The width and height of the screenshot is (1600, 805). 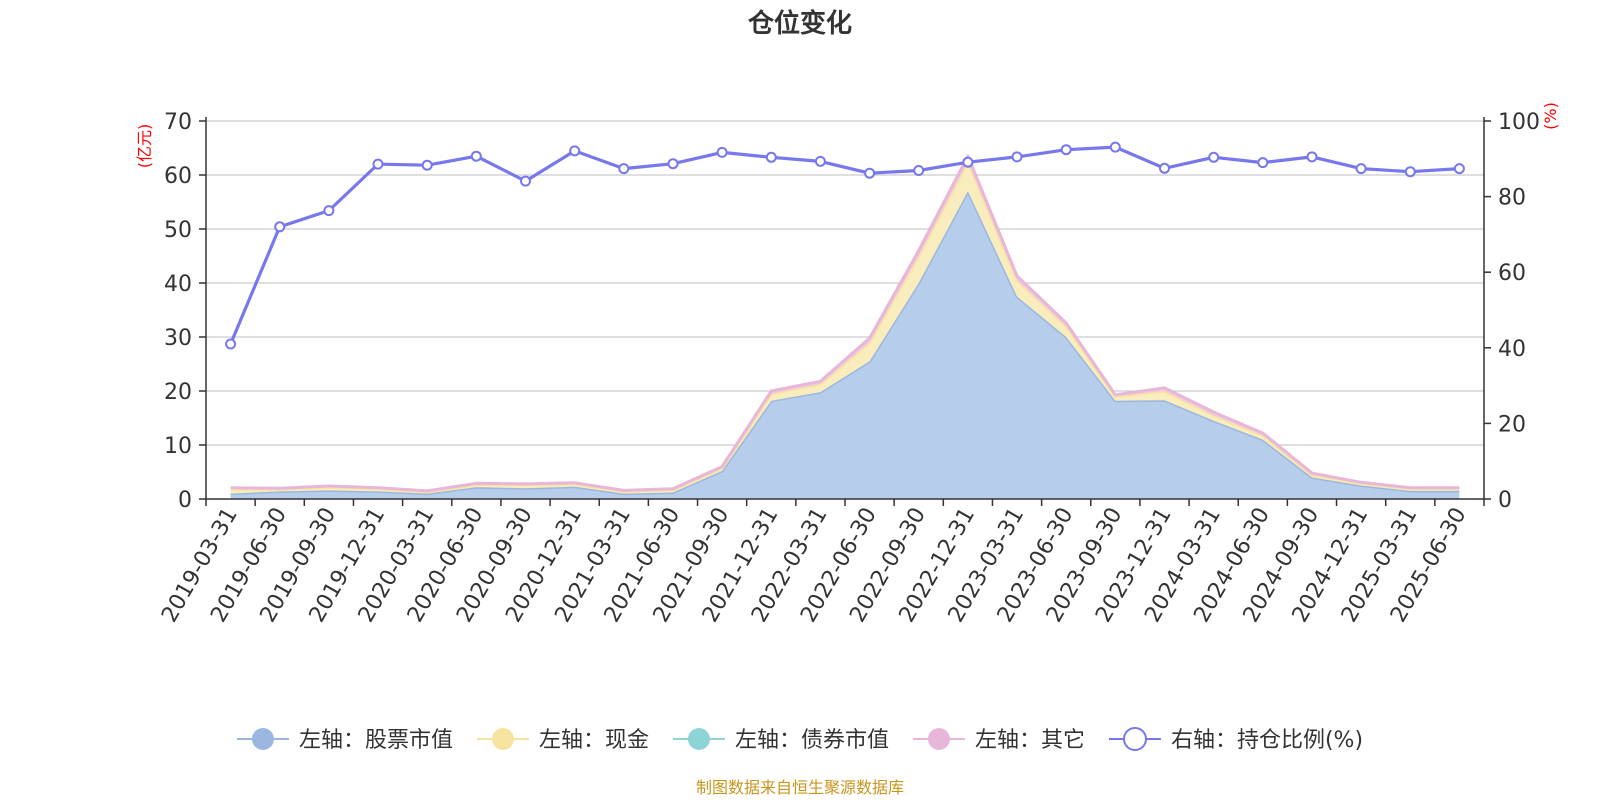 I want to click on legend: 左轴：股票市值 左轴：现金 左轴：债券市值 左轴：其它 右轴：持仓比例(%), so click(x=799, y=740).